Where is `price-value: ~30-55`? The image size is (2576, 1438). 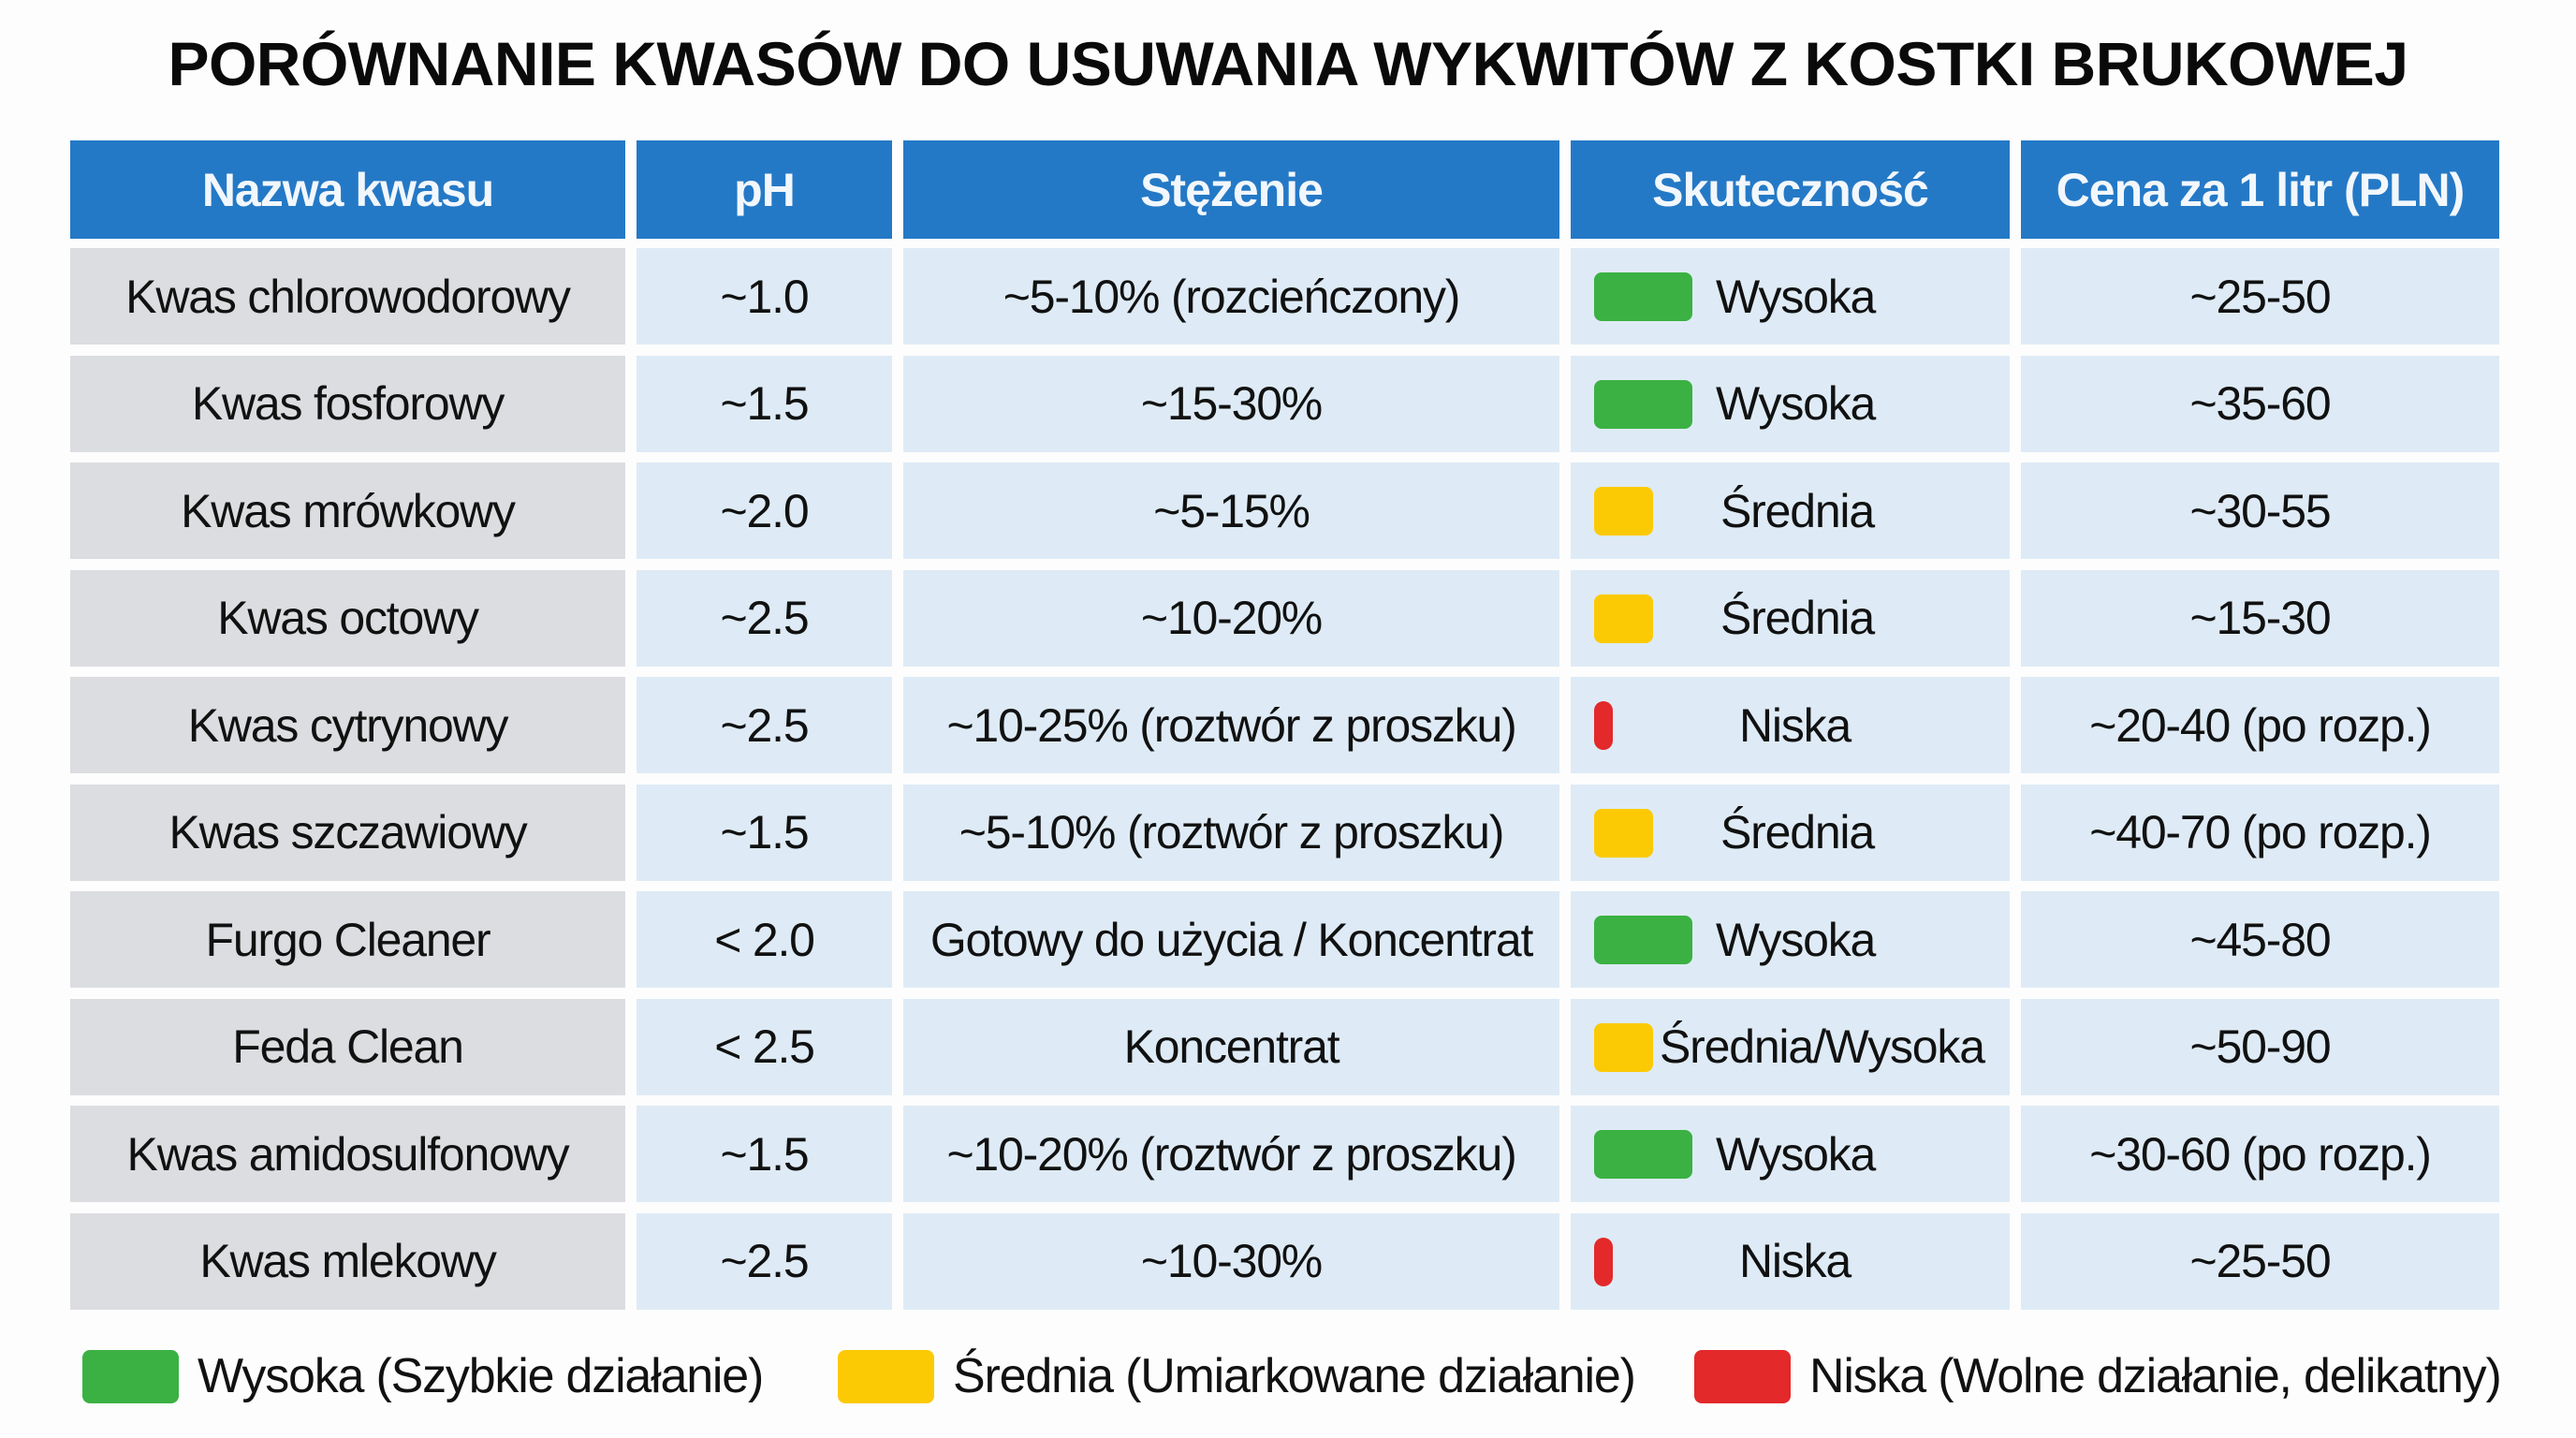
price-value: ~30-55 is located at coordinates (2260, 510).